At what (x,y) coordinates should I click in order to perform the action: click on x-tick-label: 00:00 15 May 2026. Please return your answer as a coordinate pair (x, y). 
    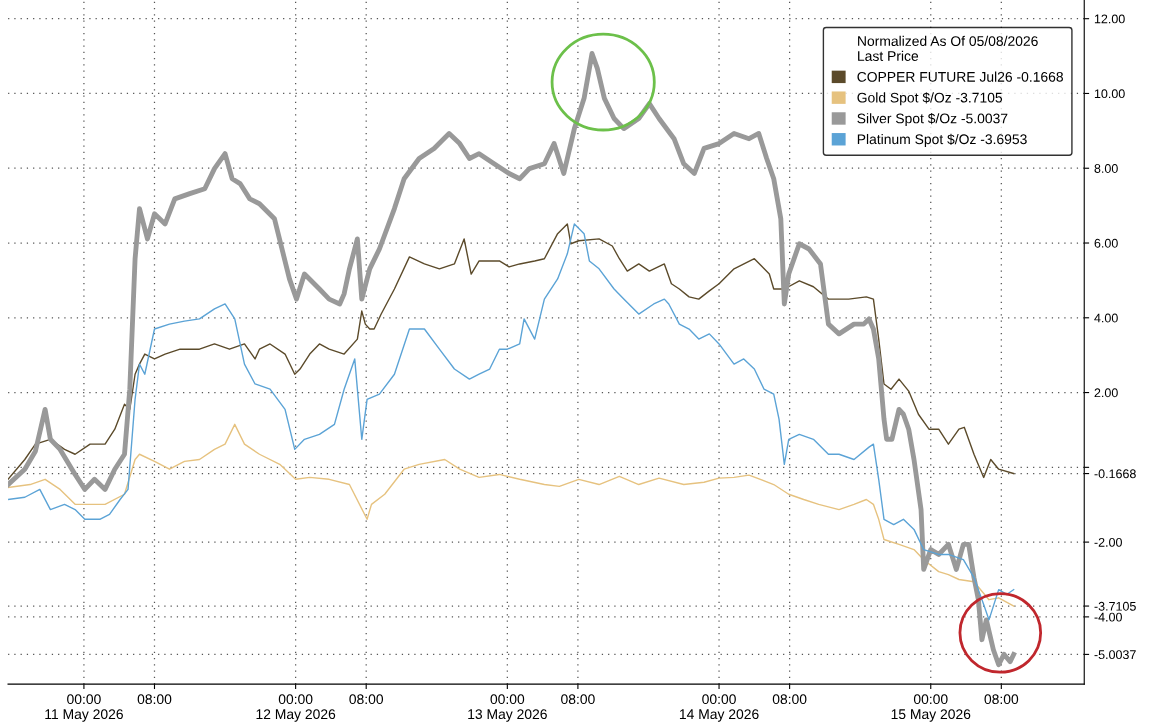
    Looking at the image, I should click on (931, 708).